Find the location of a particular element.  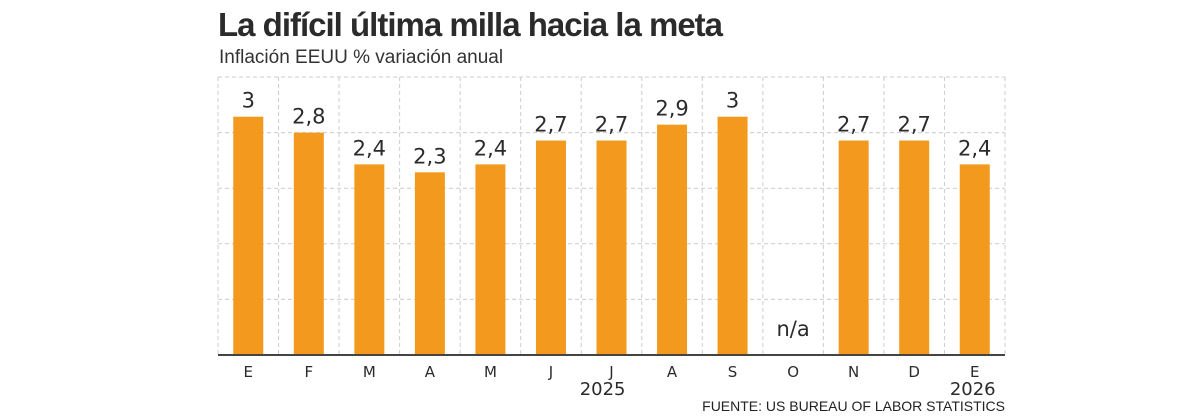

chart-title: La difícil última milla hacia la meta is located at coordinates (470, 24).